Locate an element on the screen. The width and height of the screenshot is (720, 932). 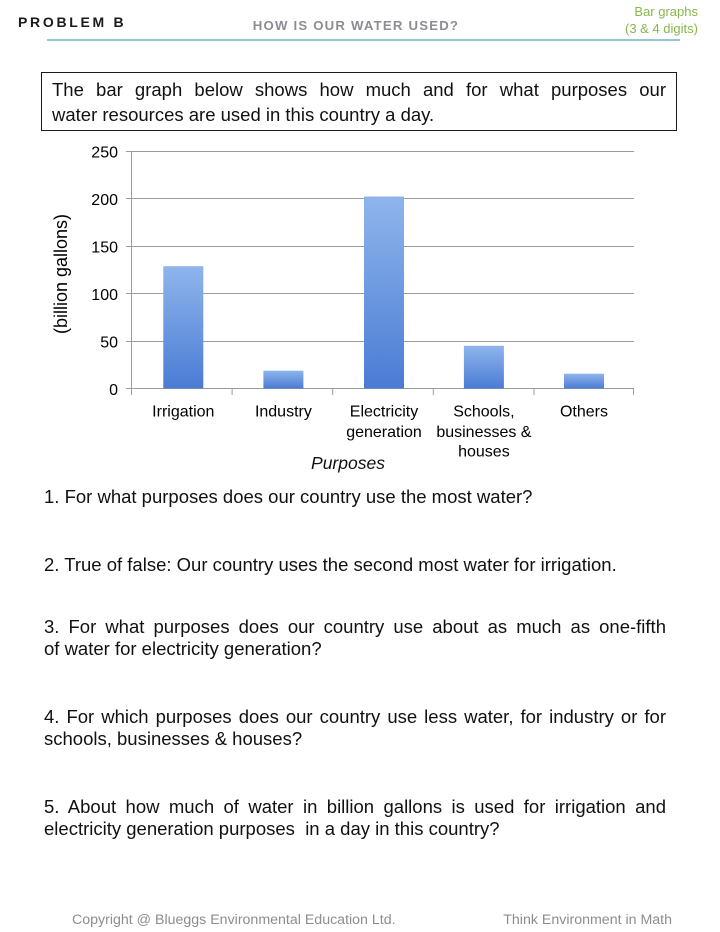
svg-text: Industry is located at coordinates (283, 412).